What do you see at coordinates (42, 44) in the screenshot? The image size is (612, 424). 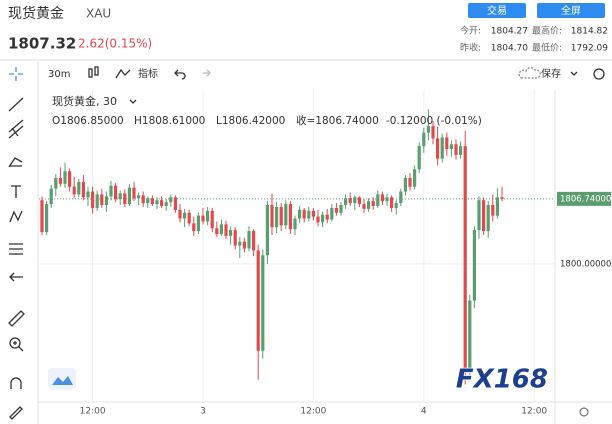 I see `quote-price: 1807.32` at bounding box center [42, 44].